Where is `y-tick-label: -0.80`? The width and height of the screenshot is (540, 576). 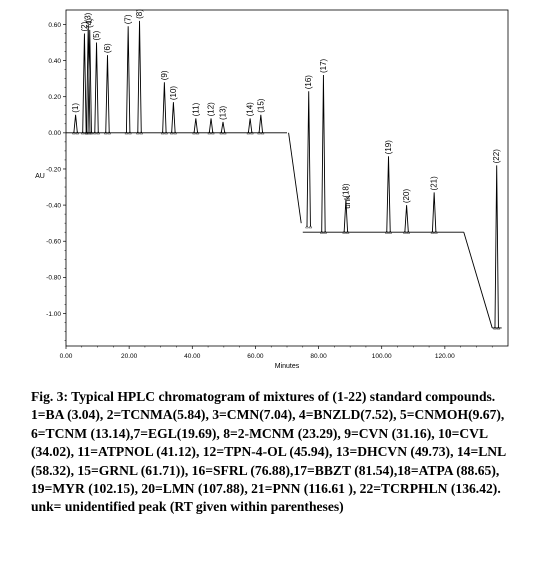
y-tick-label: -0.80 is located at coordinates (53, 278).